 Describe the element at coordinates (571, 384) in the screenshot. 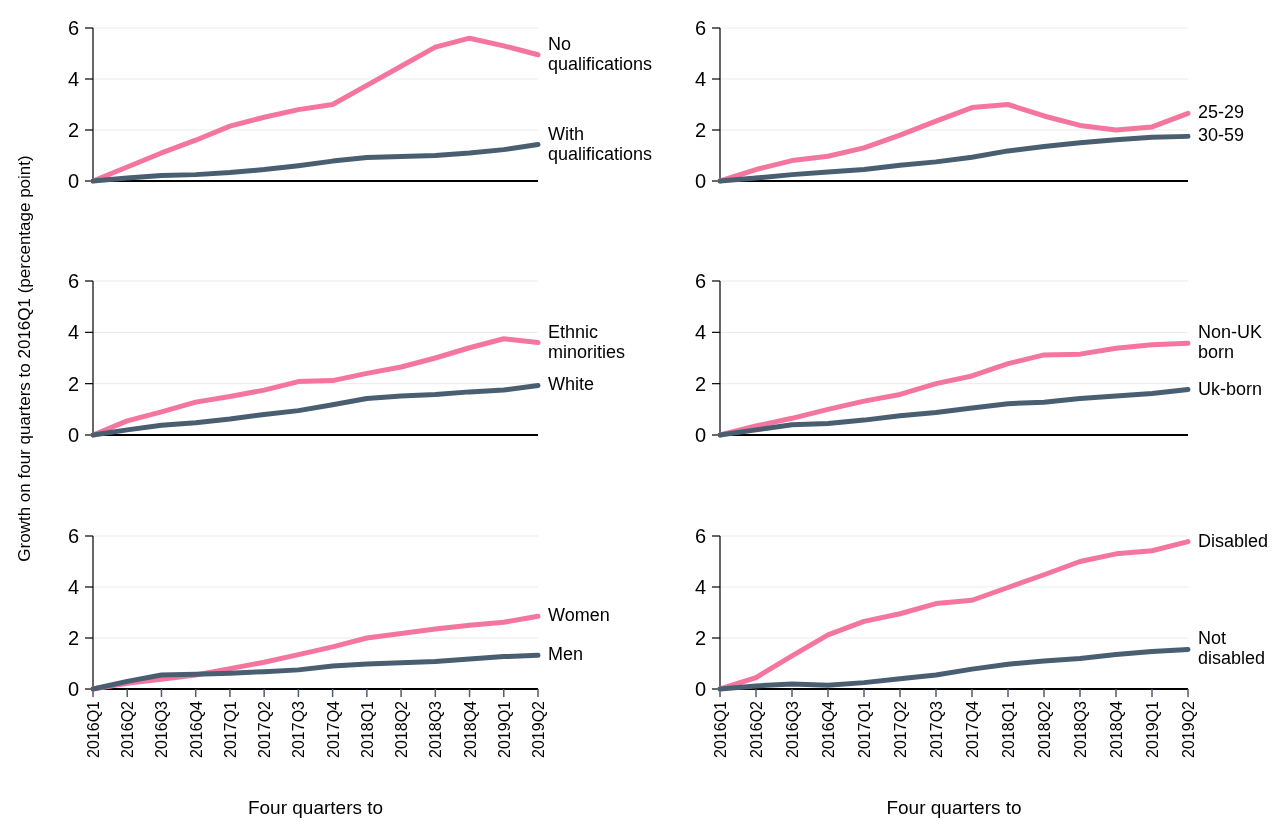

I see `series-label: White` at that location.